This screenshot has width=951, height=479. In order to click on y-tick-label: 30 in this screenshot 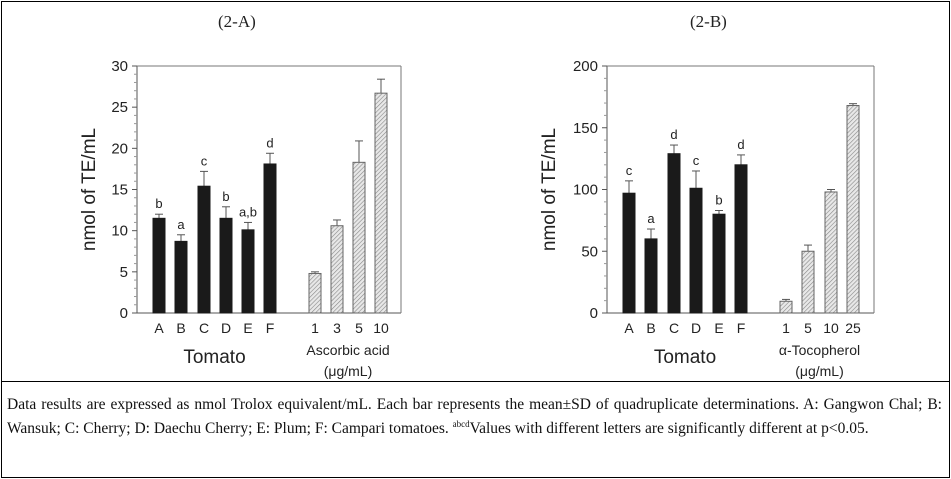, I will do `click(119, 66)`.